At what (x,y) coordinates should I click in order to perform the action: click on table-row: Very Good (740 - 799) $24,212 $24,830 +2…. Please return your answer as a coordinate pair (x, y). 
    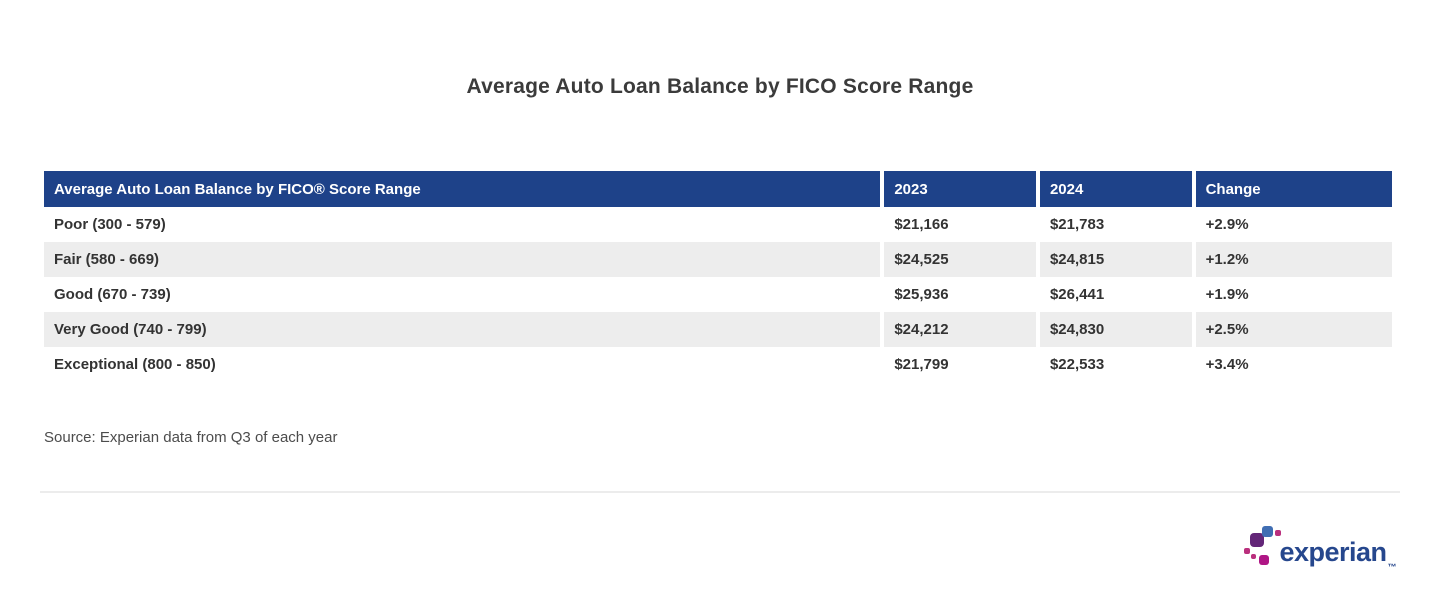
    Looking at the image, I should click on (718, 329).